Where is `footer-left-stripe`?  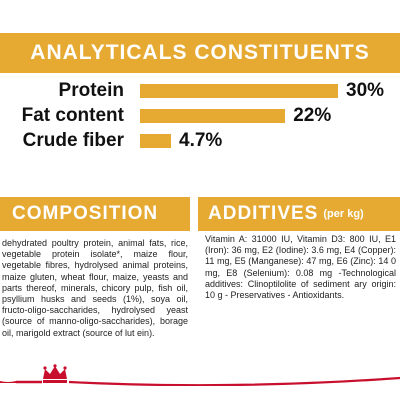 footer-left-stripe is located at coordinates (8, 382).